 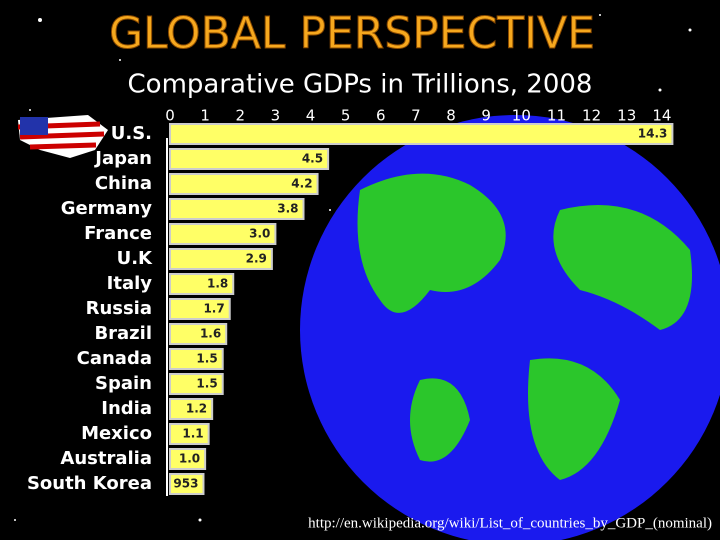 I want to click on x-tick-label: 14, so click(x=661, y=116).